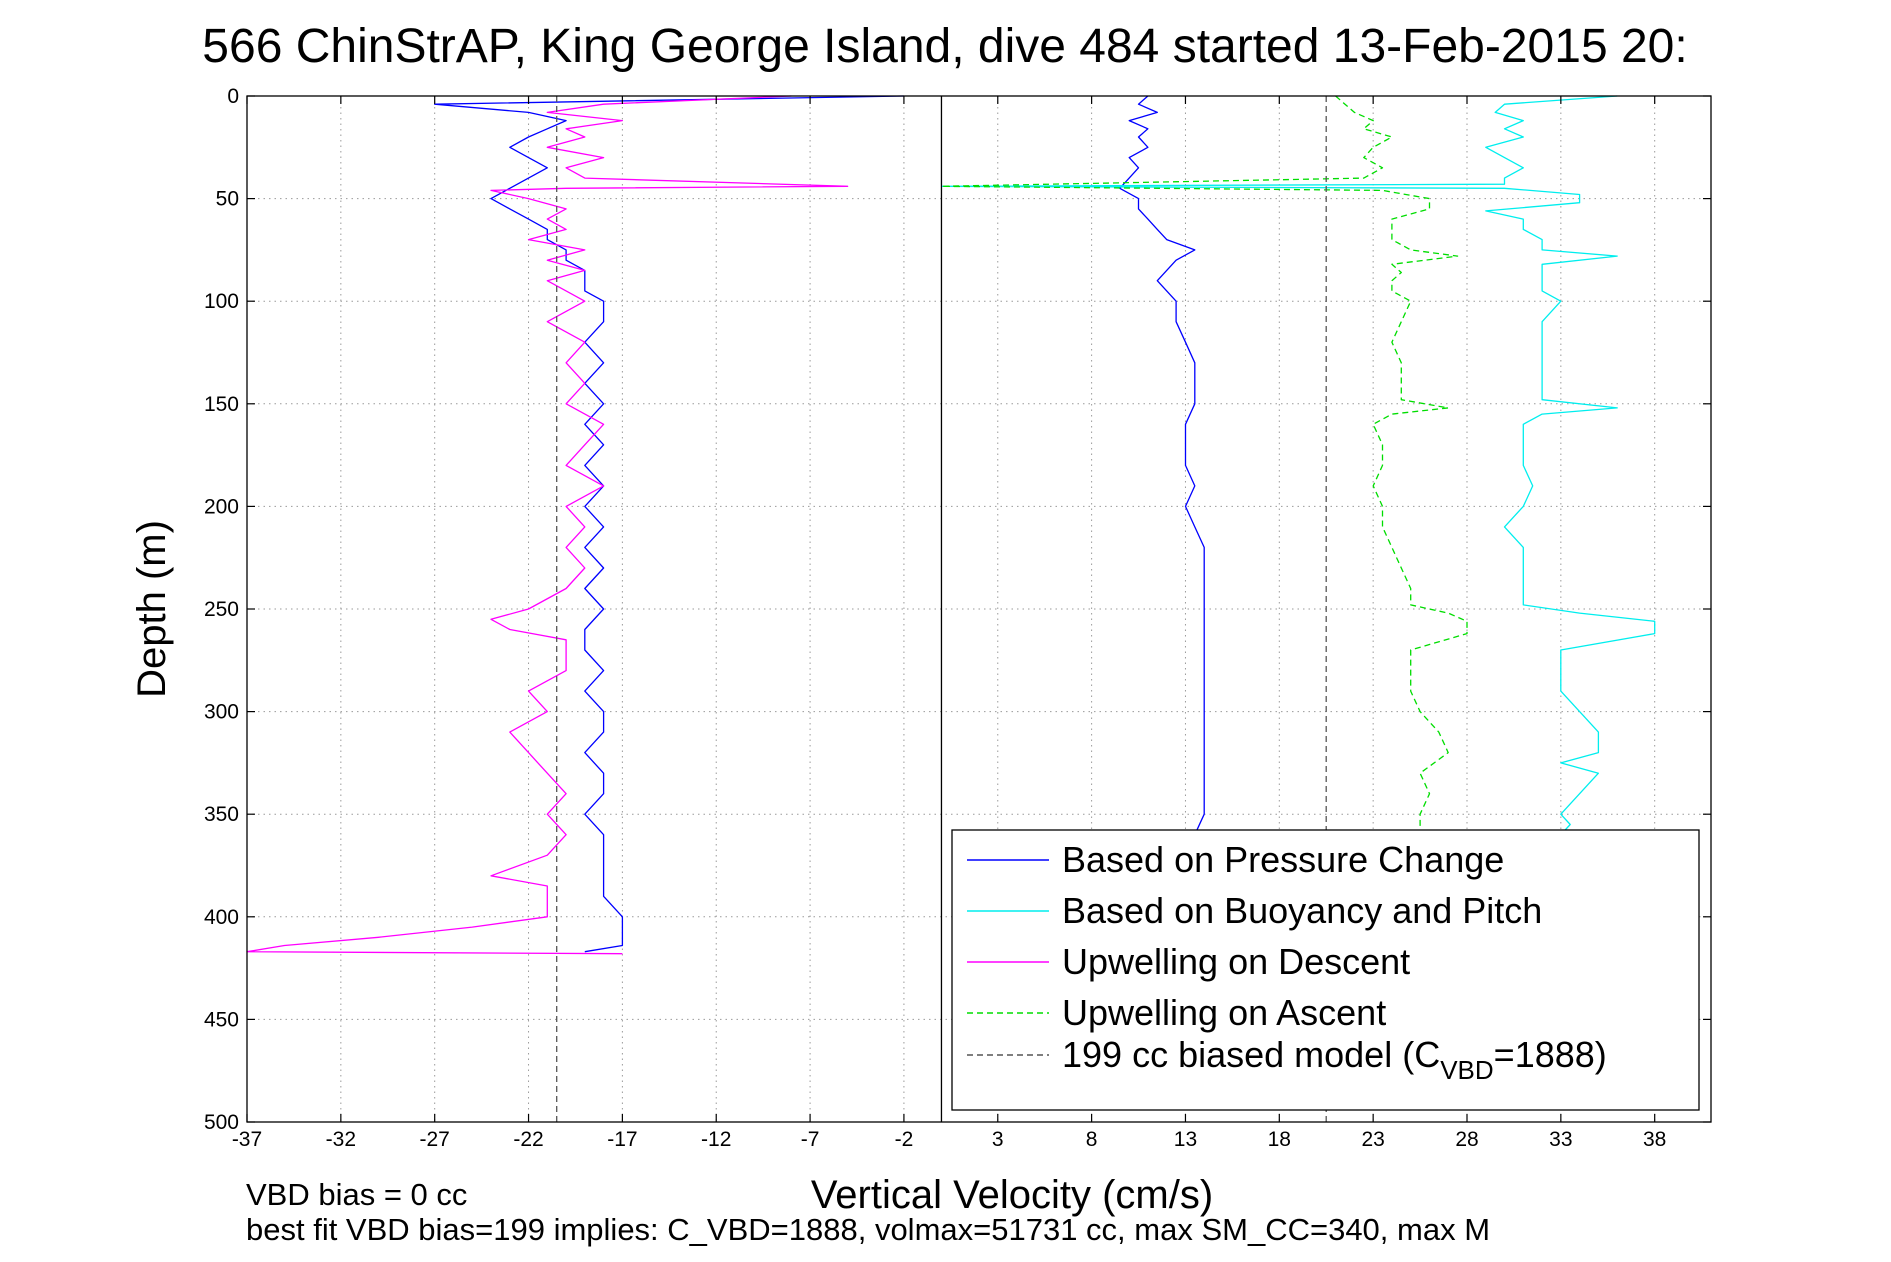 Image resolution: width=1891 pixels, height=1262 pixels. I want to click on x-tick-label: 8, so click(1092, 1139).